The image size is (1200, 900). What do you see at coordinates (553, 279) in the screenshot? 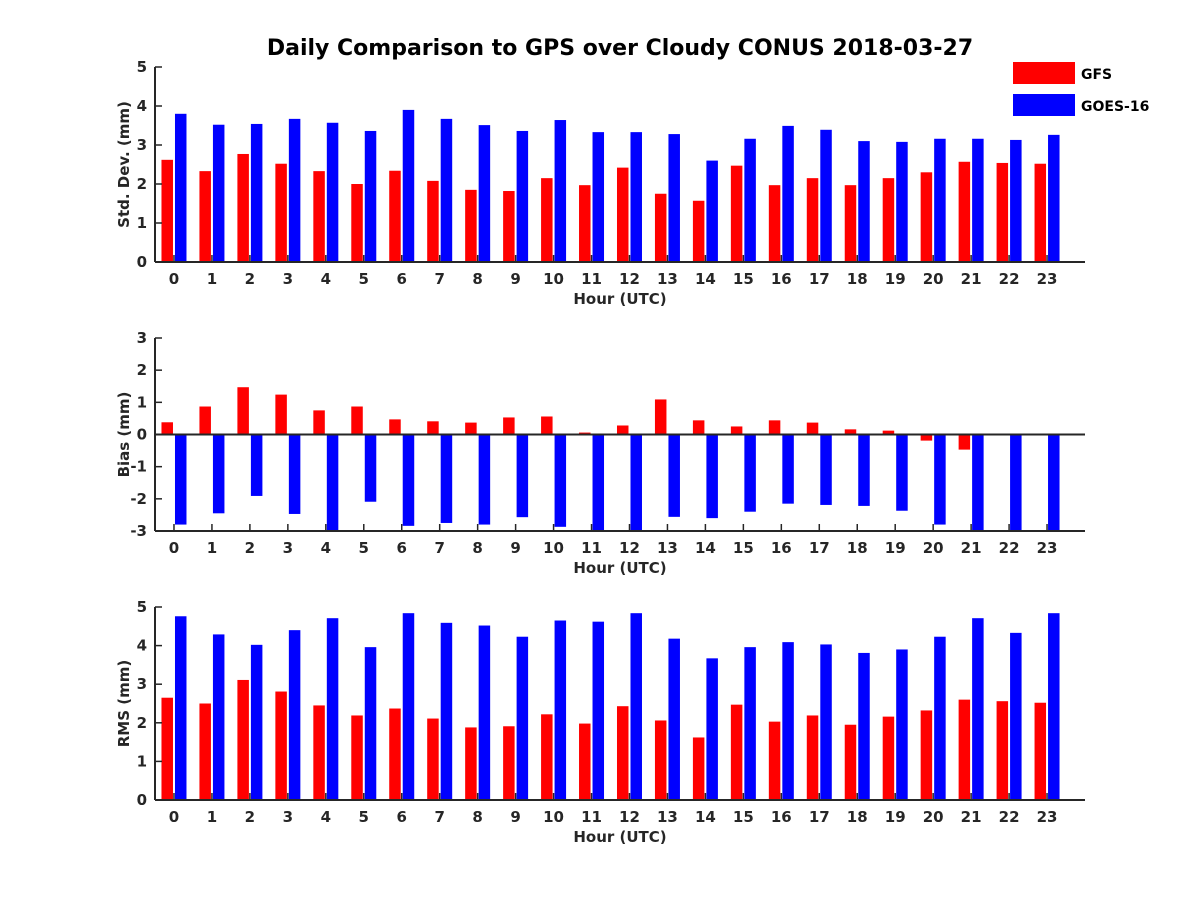
I see `x-tick-label-stddev-10: 10` at bounding box center [553, 279].